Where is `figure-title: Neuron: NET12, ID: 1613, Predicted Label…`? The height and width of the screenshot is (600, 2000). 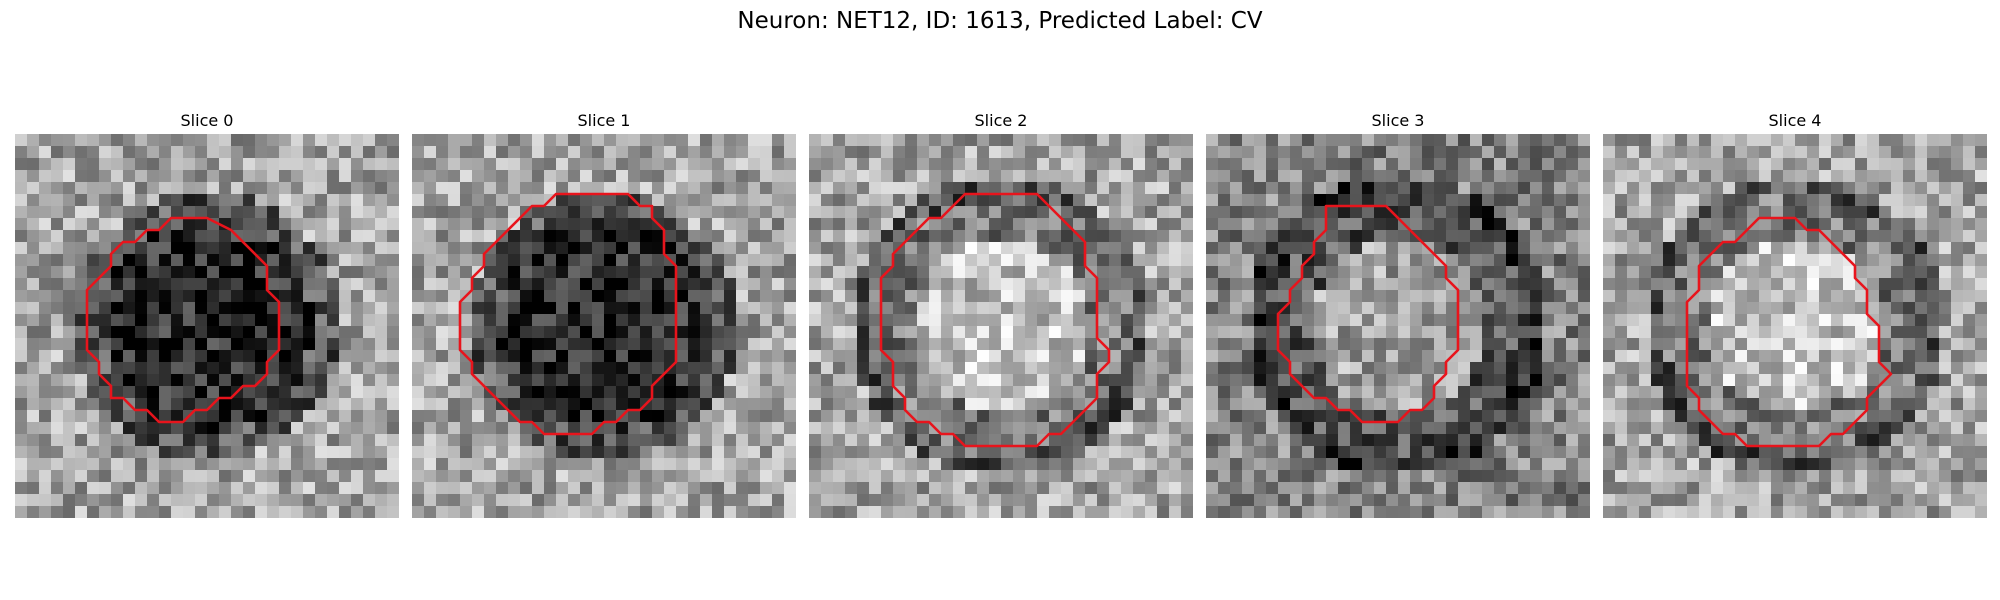 figure-title: Neuron: NET12, ID: 1613, Predicted Label… is located at coordinates (1000, 21).